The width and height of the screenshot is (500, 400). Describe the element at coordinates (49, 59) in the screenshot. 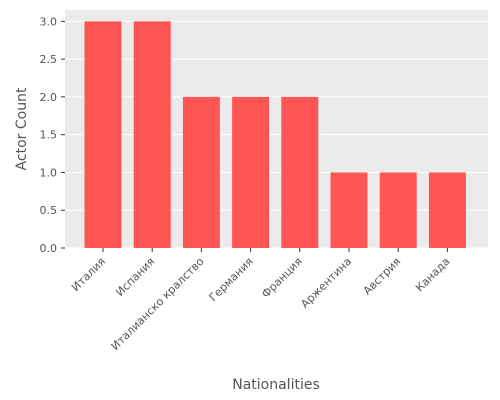

I see `y-tick-label: 2.5` at that location.